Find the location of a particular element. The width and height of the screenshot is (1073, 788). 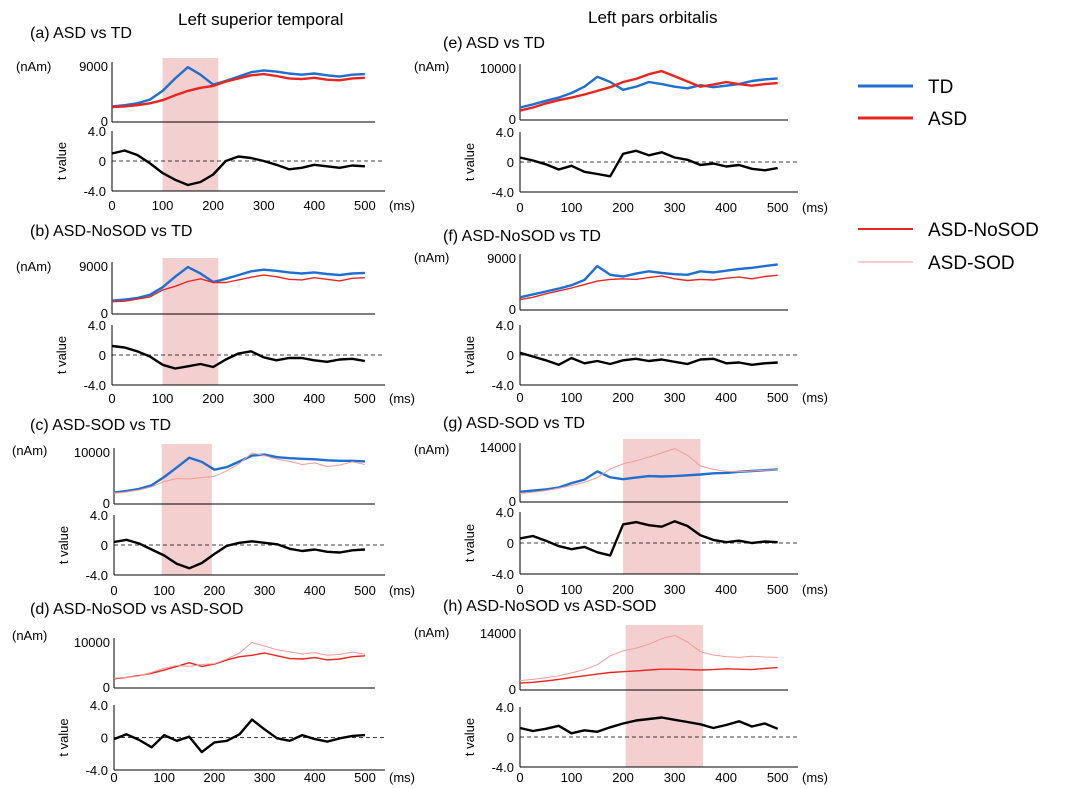

legend-label-asd-nosod: ASD-NoSOD is located at coordinates (983, 230).